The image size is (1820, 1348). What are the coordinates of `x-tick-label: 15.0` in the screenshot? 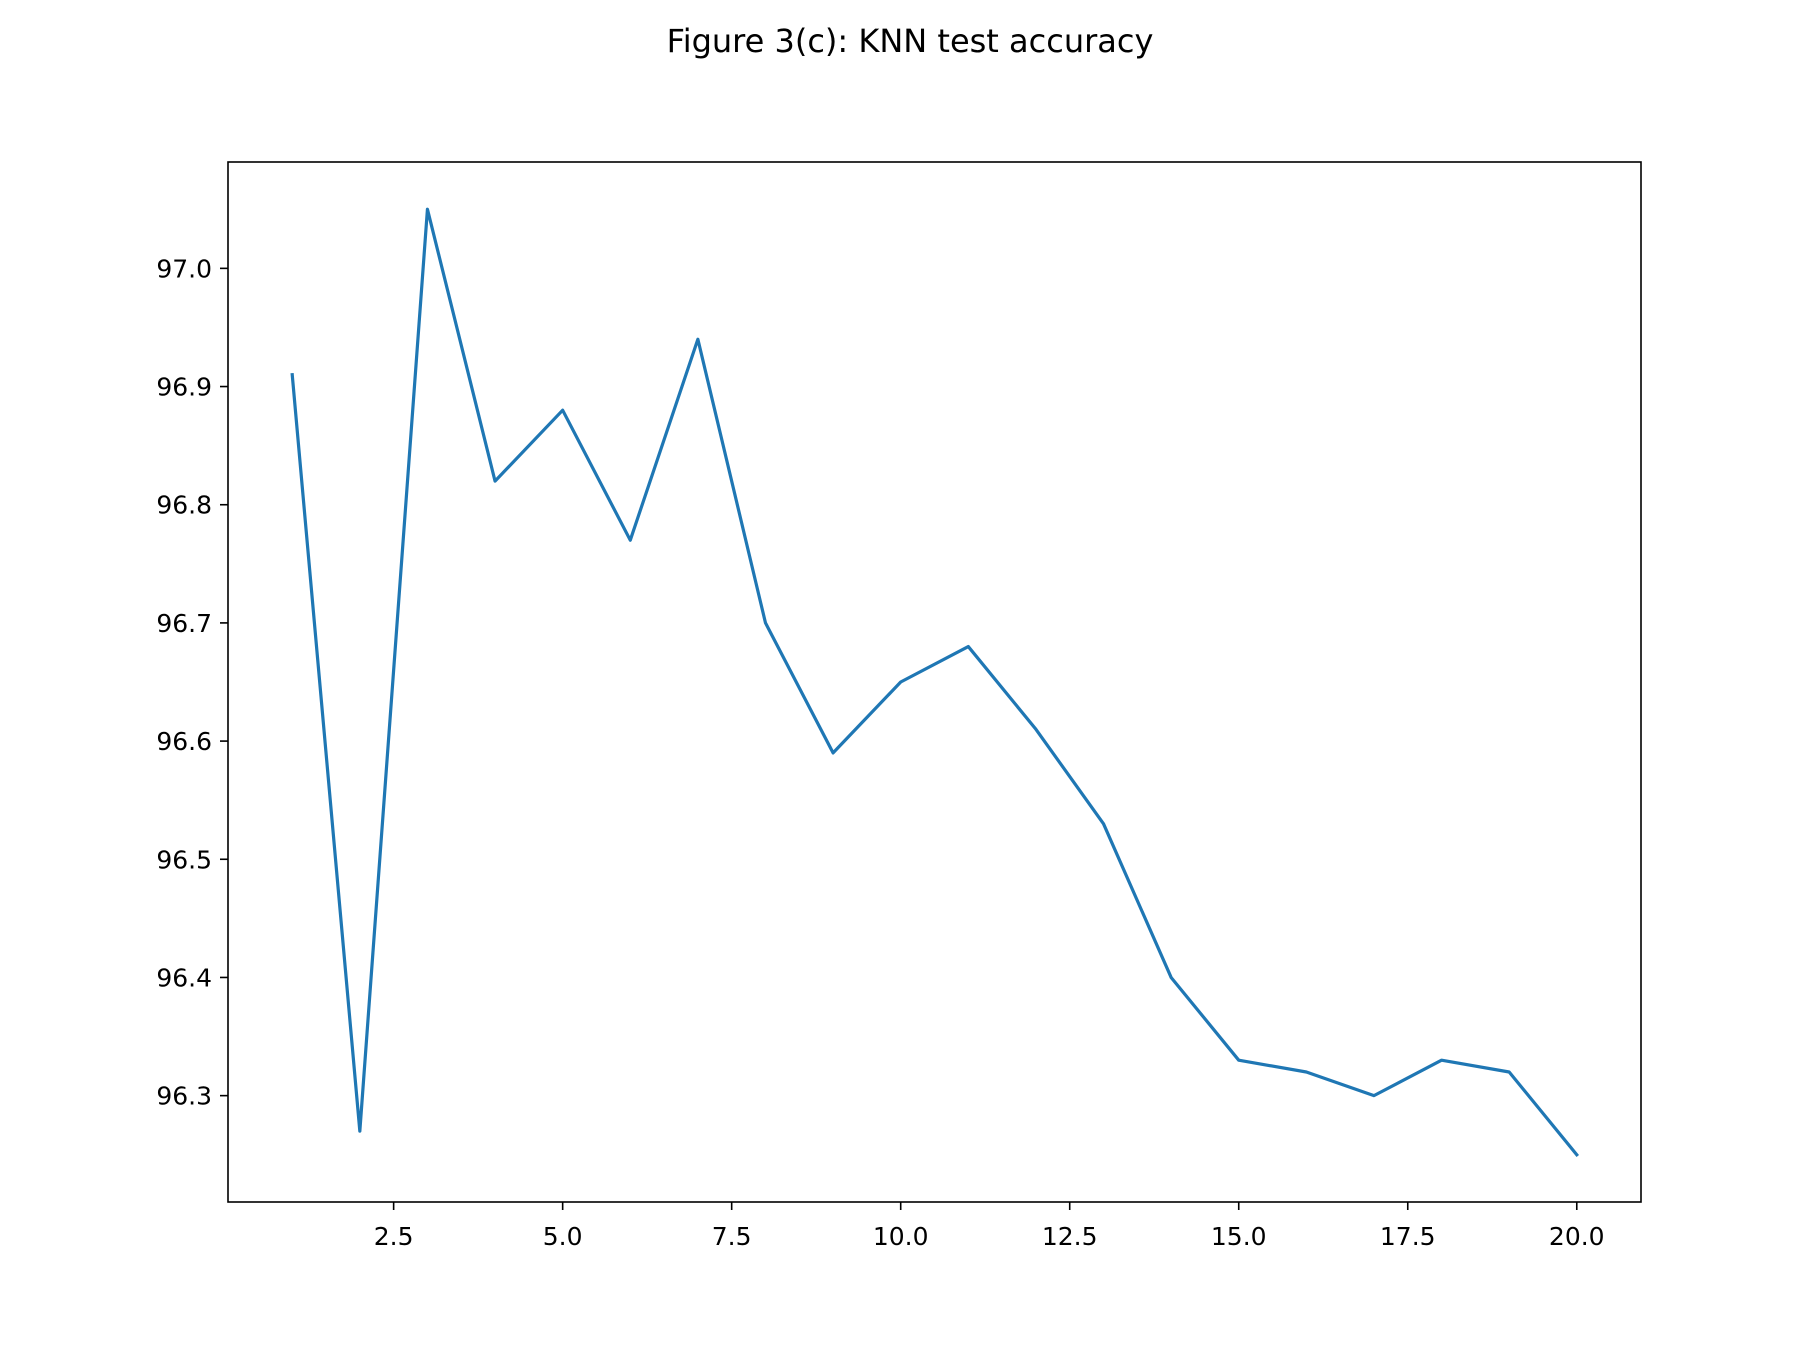 It's located at (1239, 1236).